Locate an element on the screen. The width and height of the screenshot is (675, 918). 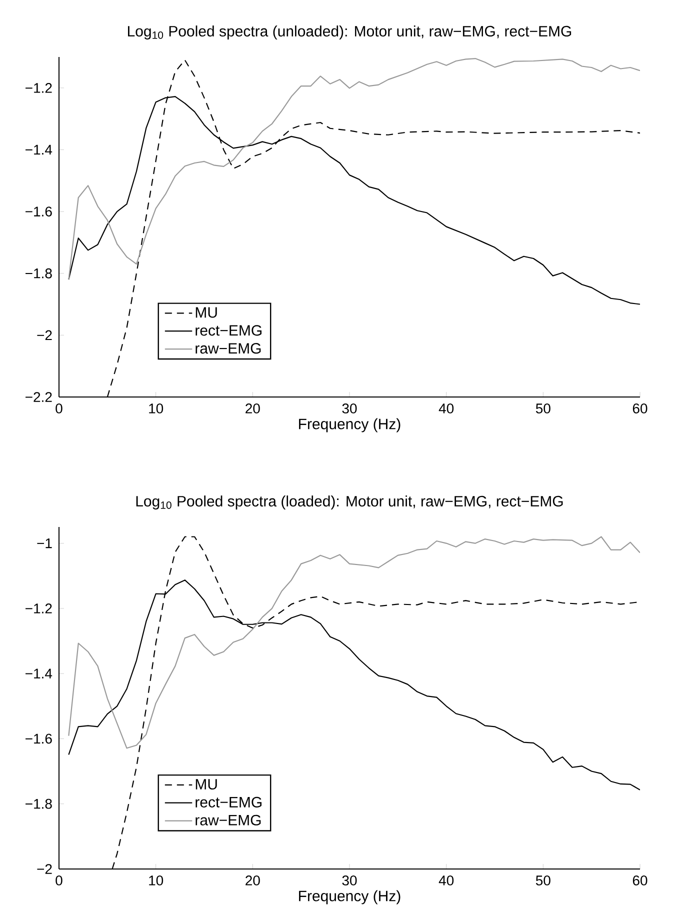
chart-title: Log$_{10}$ Pooled spectra (loaded): Motor unit, raw−EMG, rect−EMG is located at coordinates (349, 503).